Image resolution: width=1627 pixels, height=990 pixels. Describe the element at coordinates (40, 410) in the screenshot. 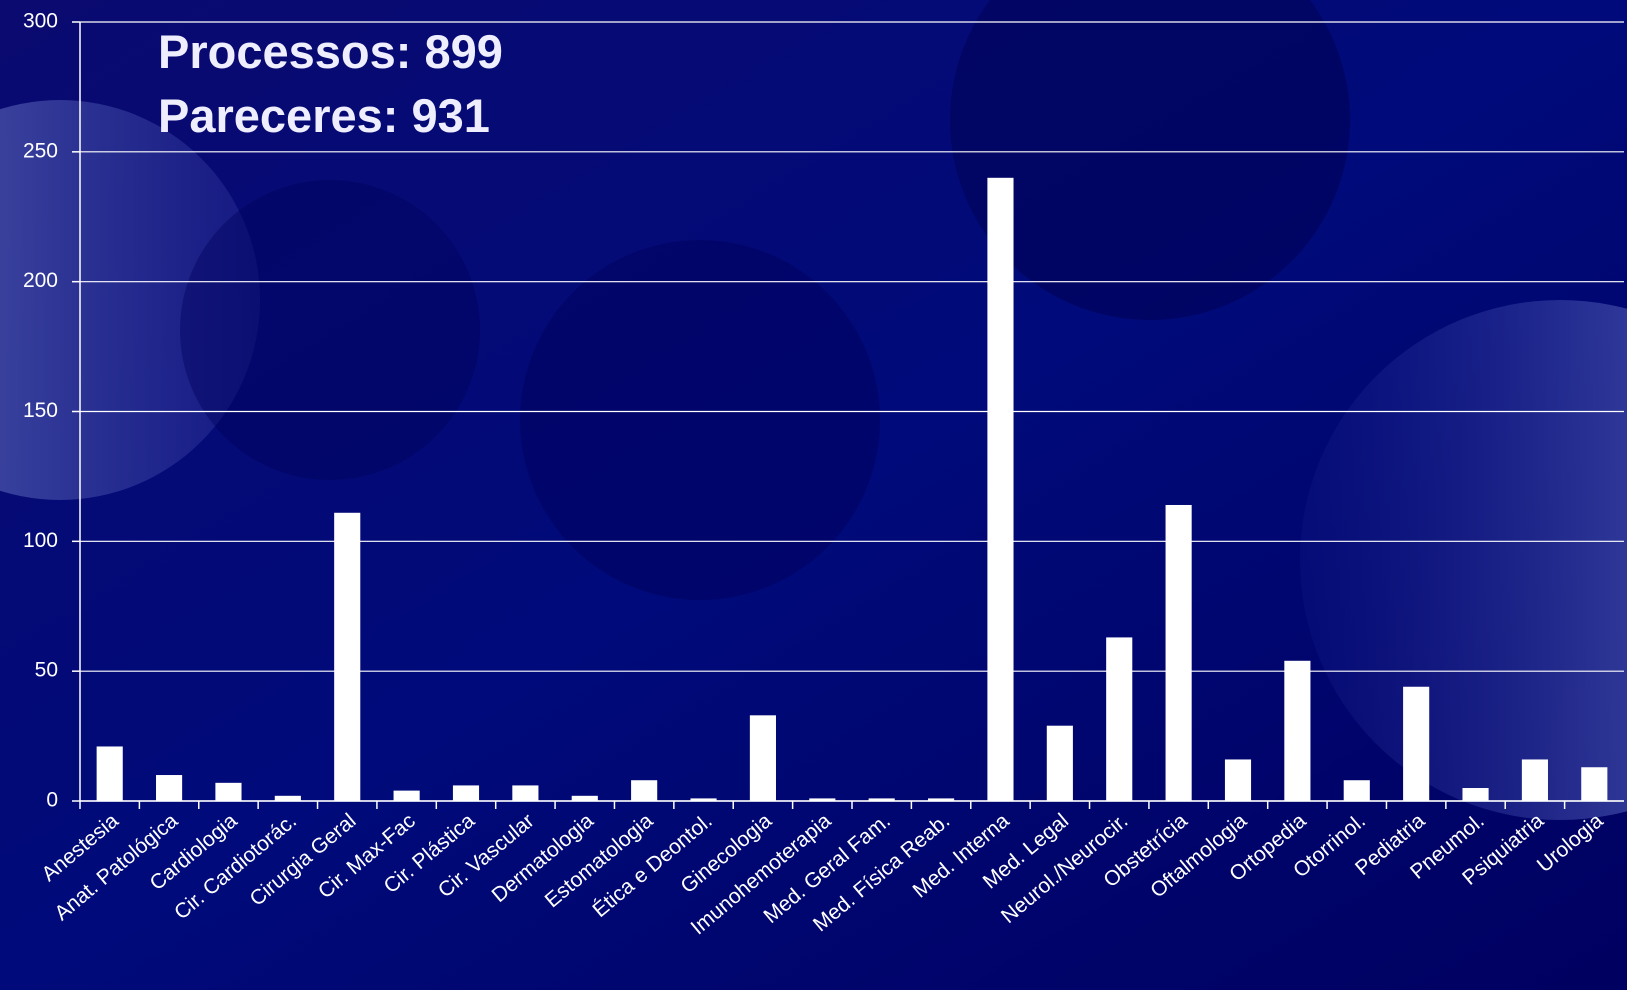

I see `y-tick-label: 150` at that location.